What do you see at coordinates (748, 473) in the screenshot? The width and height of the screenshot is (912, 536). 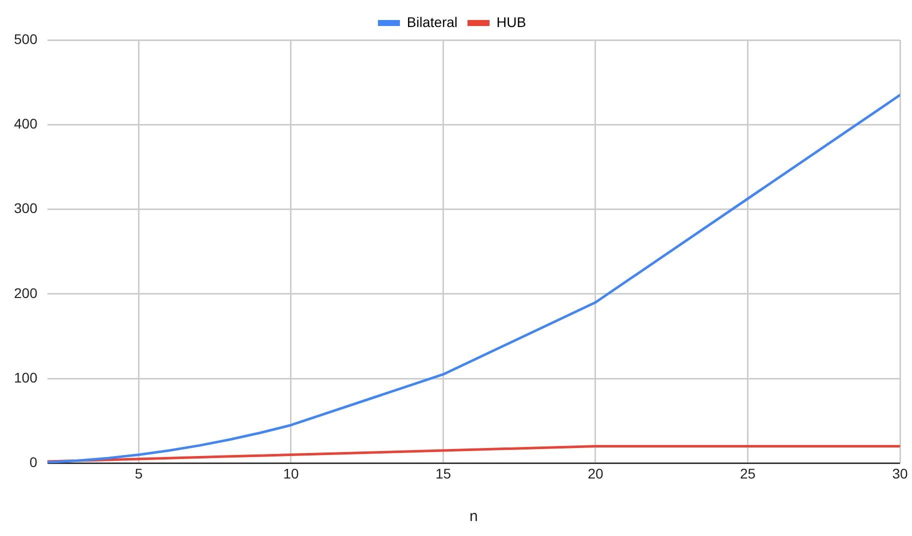 I see `x-tick-label: 25` at bounding box center [748, 473].